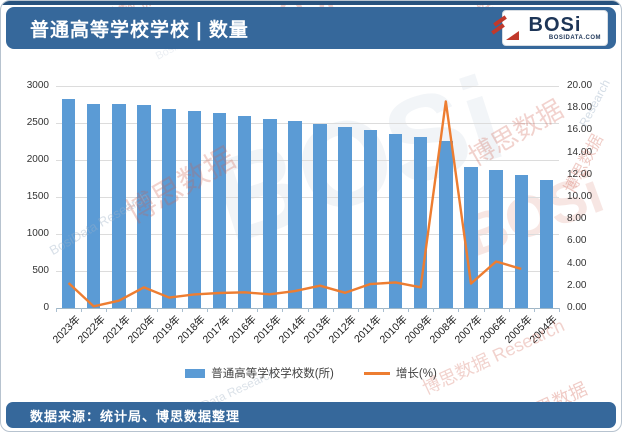  What do you see at coordinates (37, 159) in the screenshot?
I see `y-axis-left-label: 2000` at bounding box center [37, 159].